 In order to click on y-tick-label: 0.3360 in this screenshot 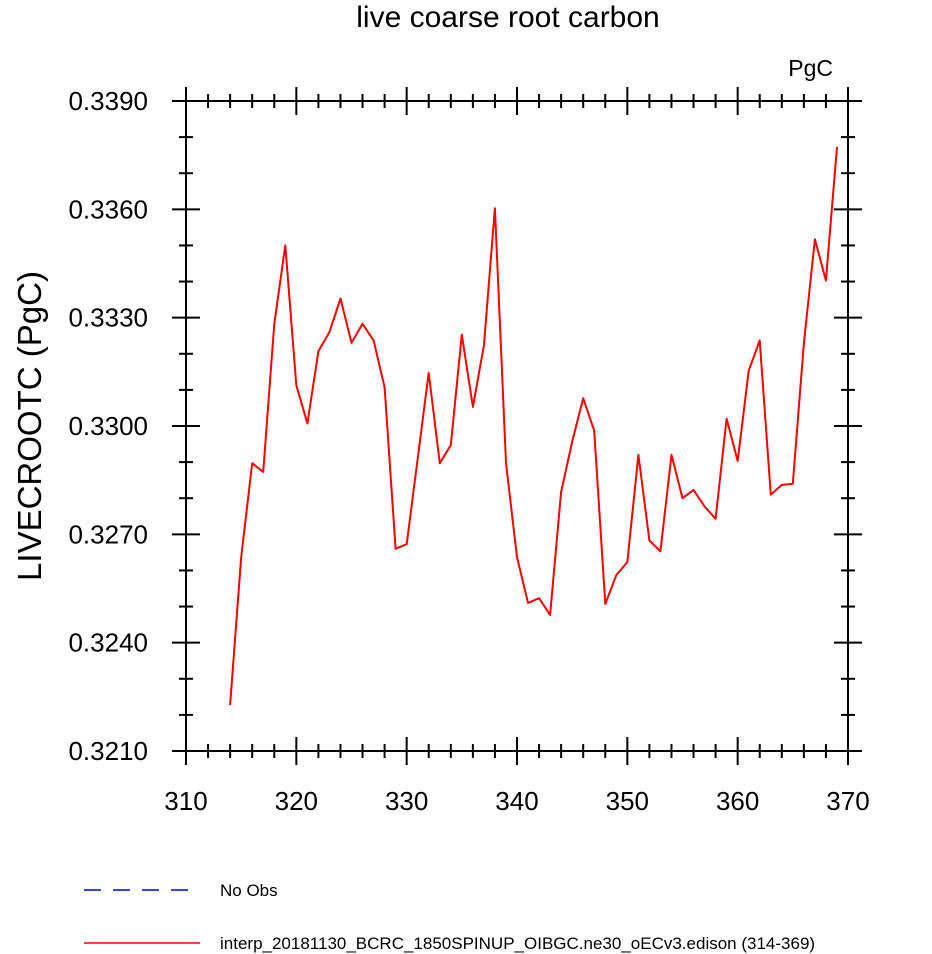, I will do `click(108, 209)`.